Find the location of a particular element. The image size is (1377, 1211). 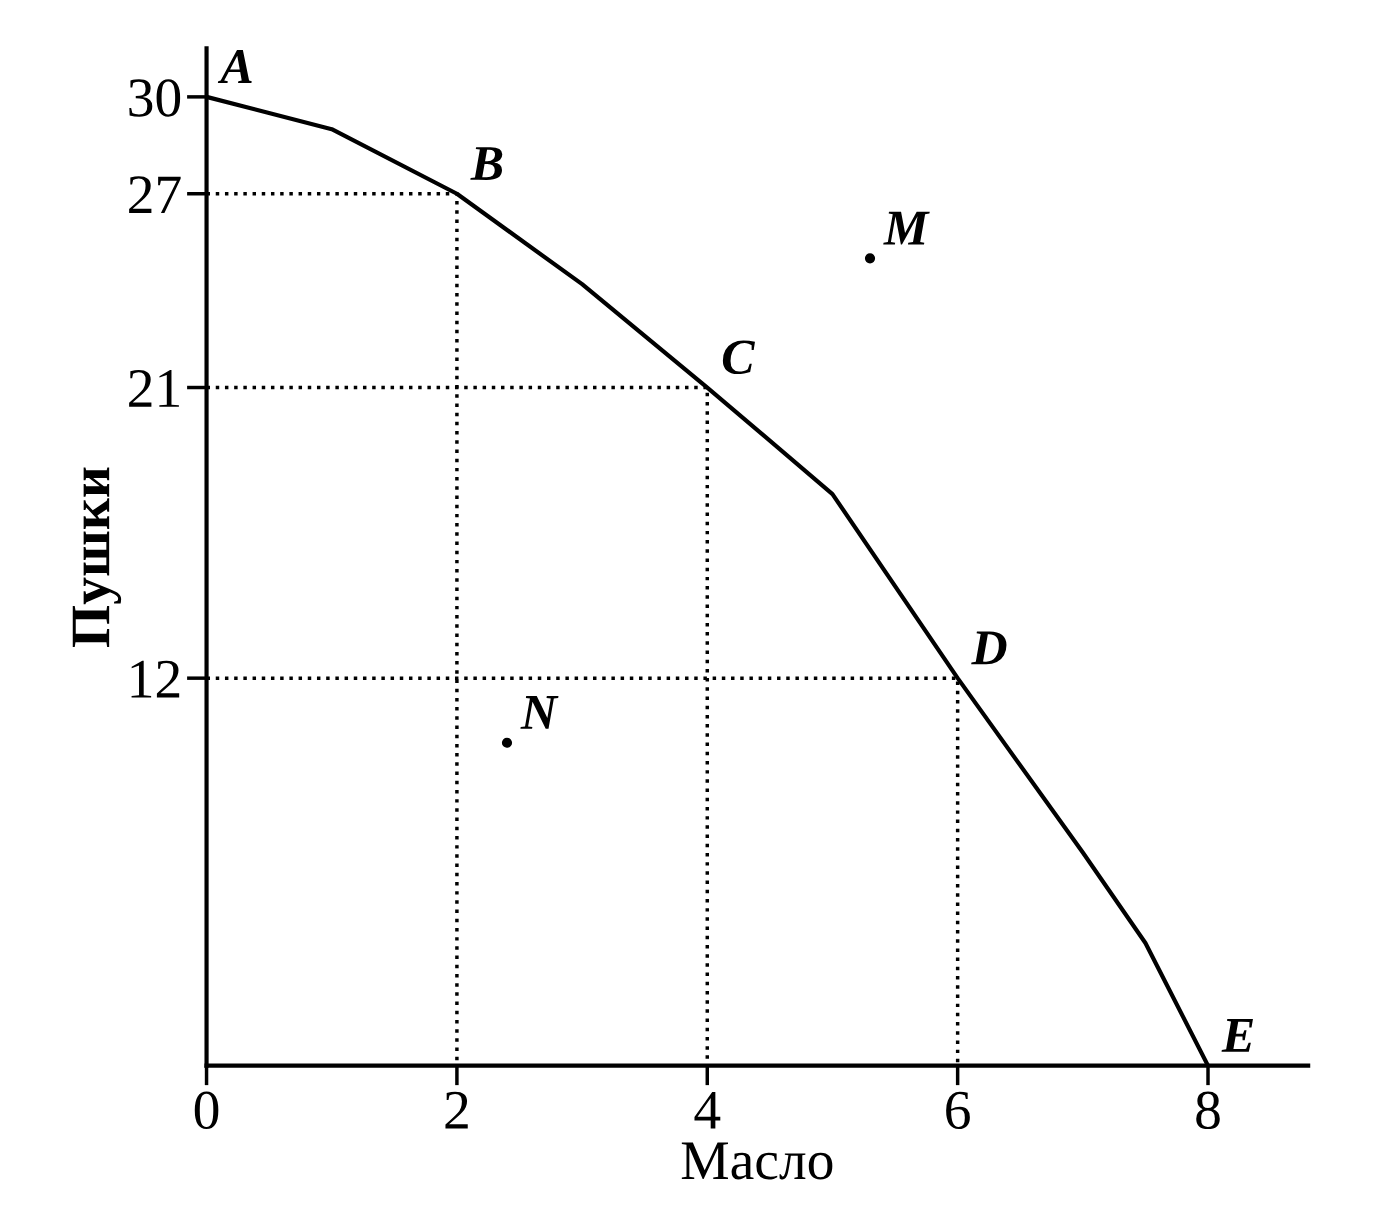

x-tick-label: 8 is located at coordinates (1208, 1110).